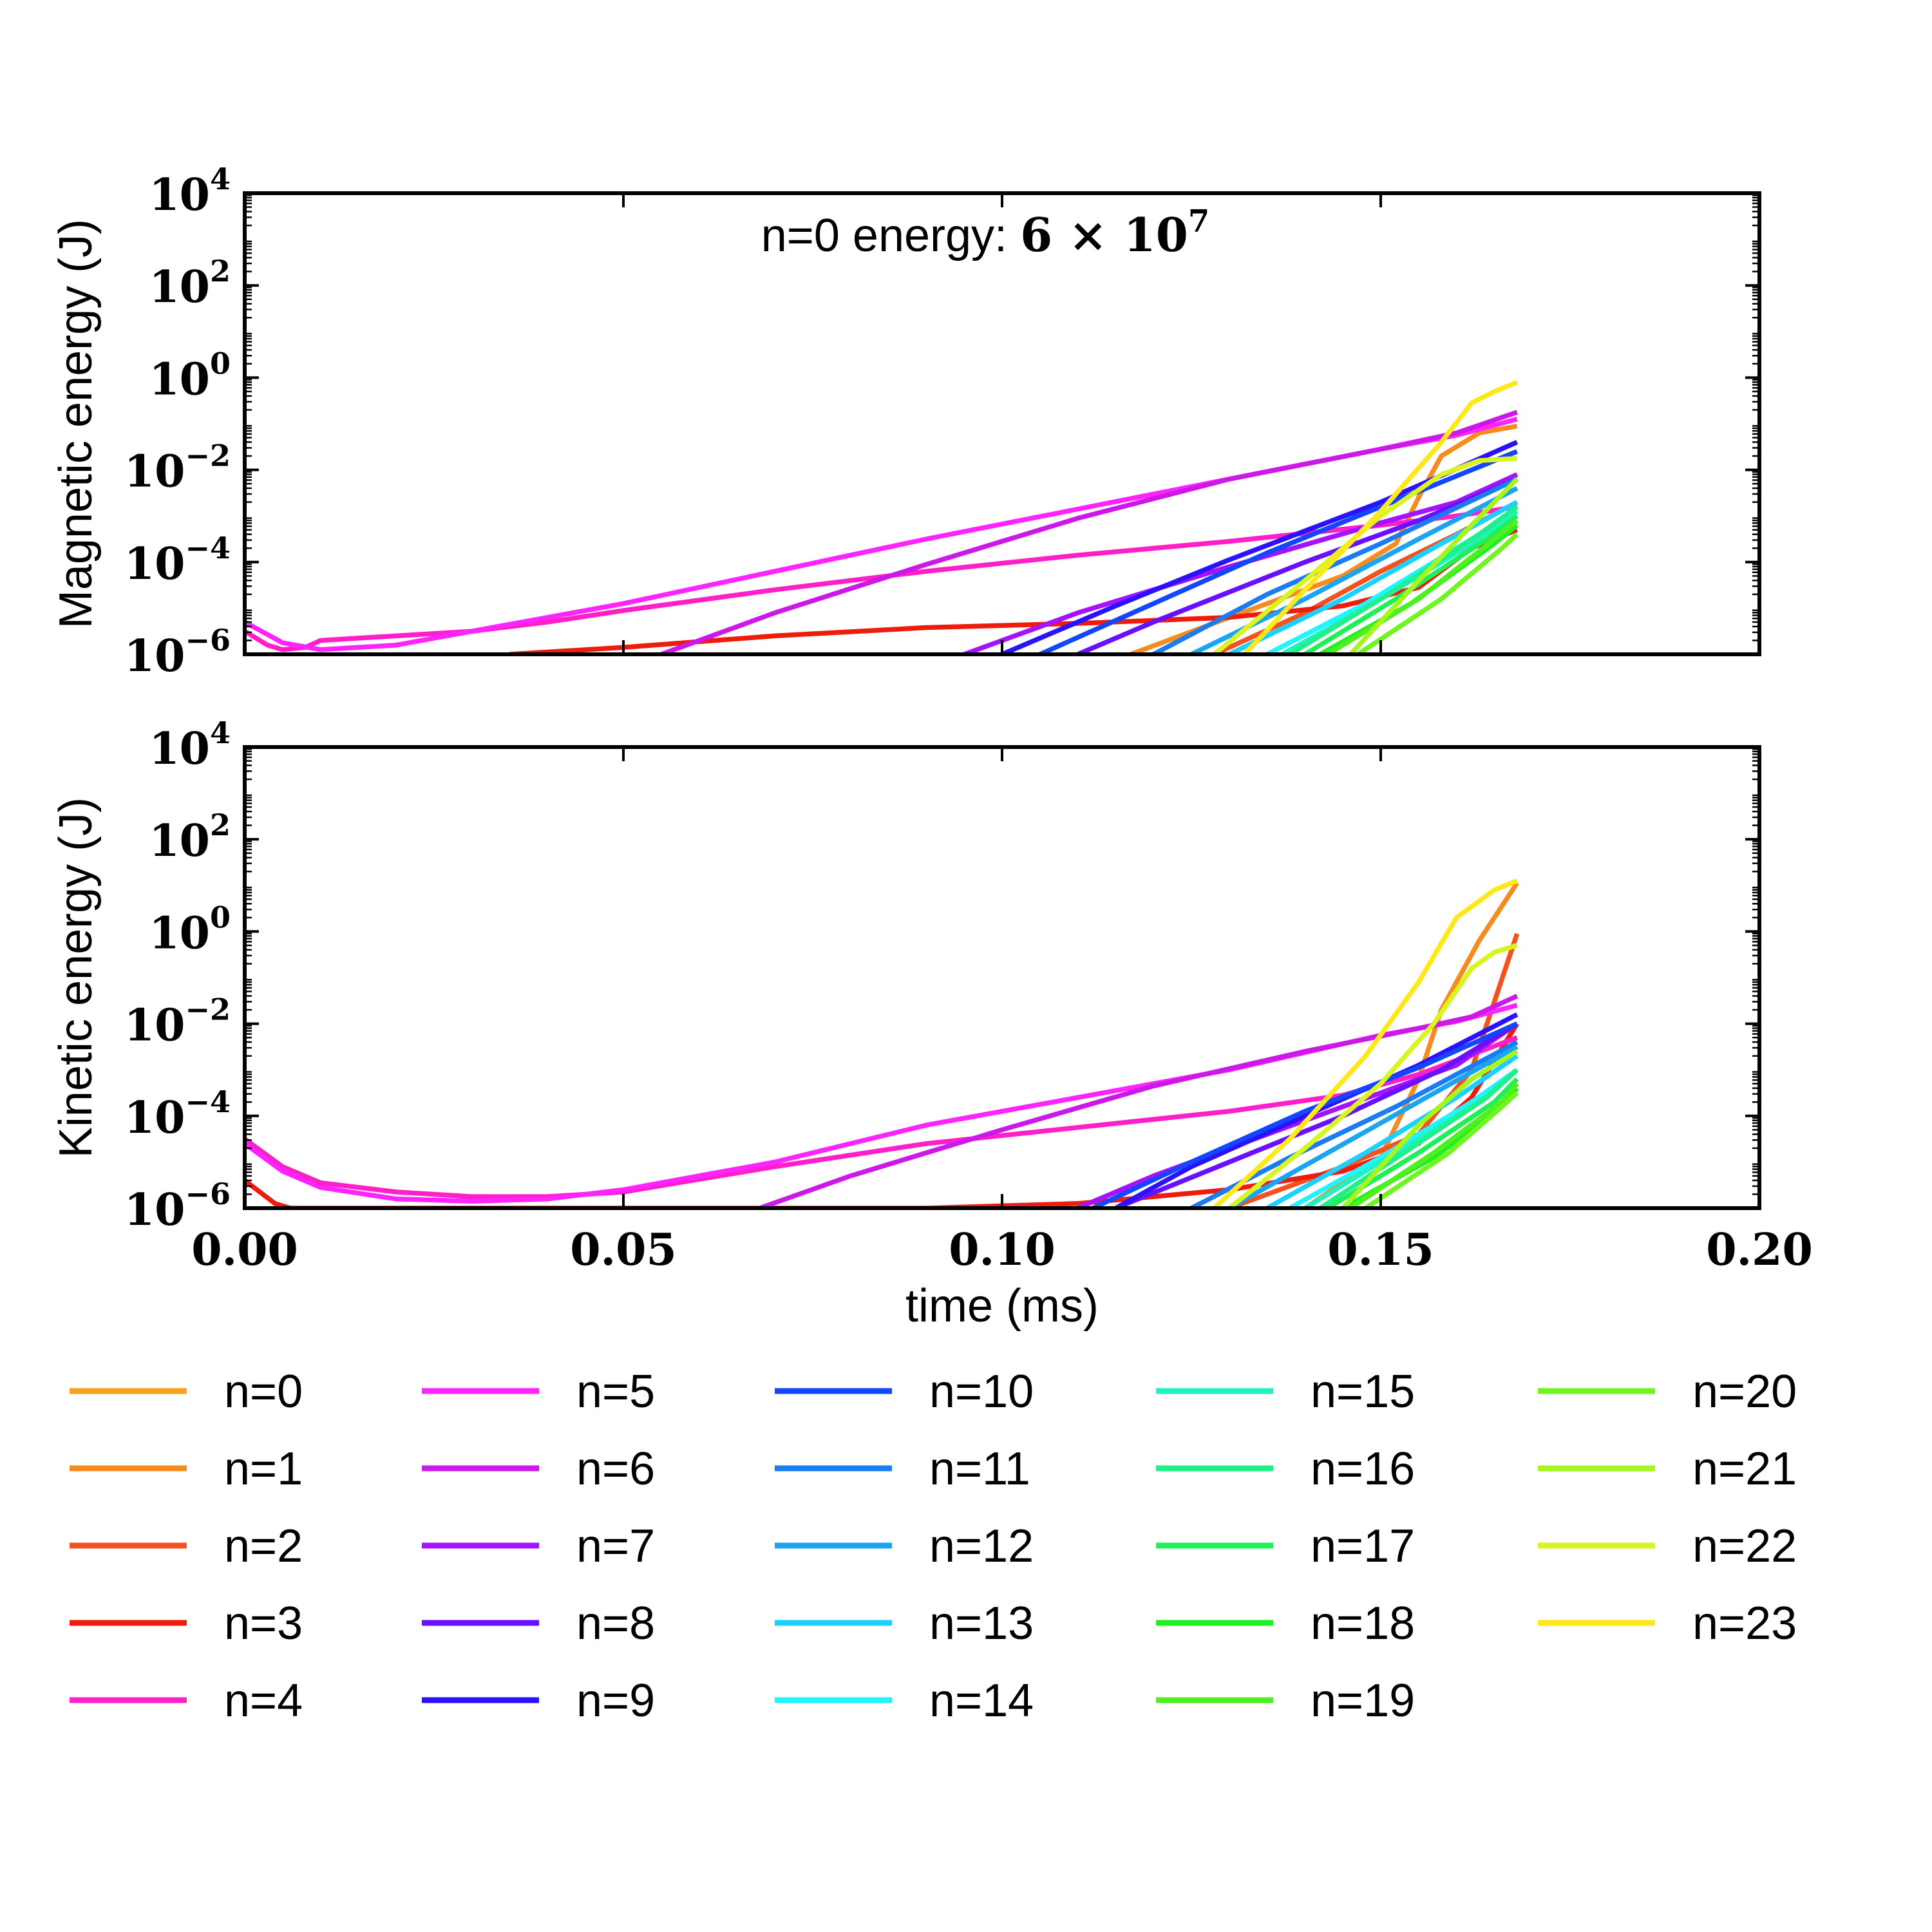  What do you see at coordinates (538, 1701) in the screenshot?
I see `legend-item: n=9` at bounding box center [538, 1701].